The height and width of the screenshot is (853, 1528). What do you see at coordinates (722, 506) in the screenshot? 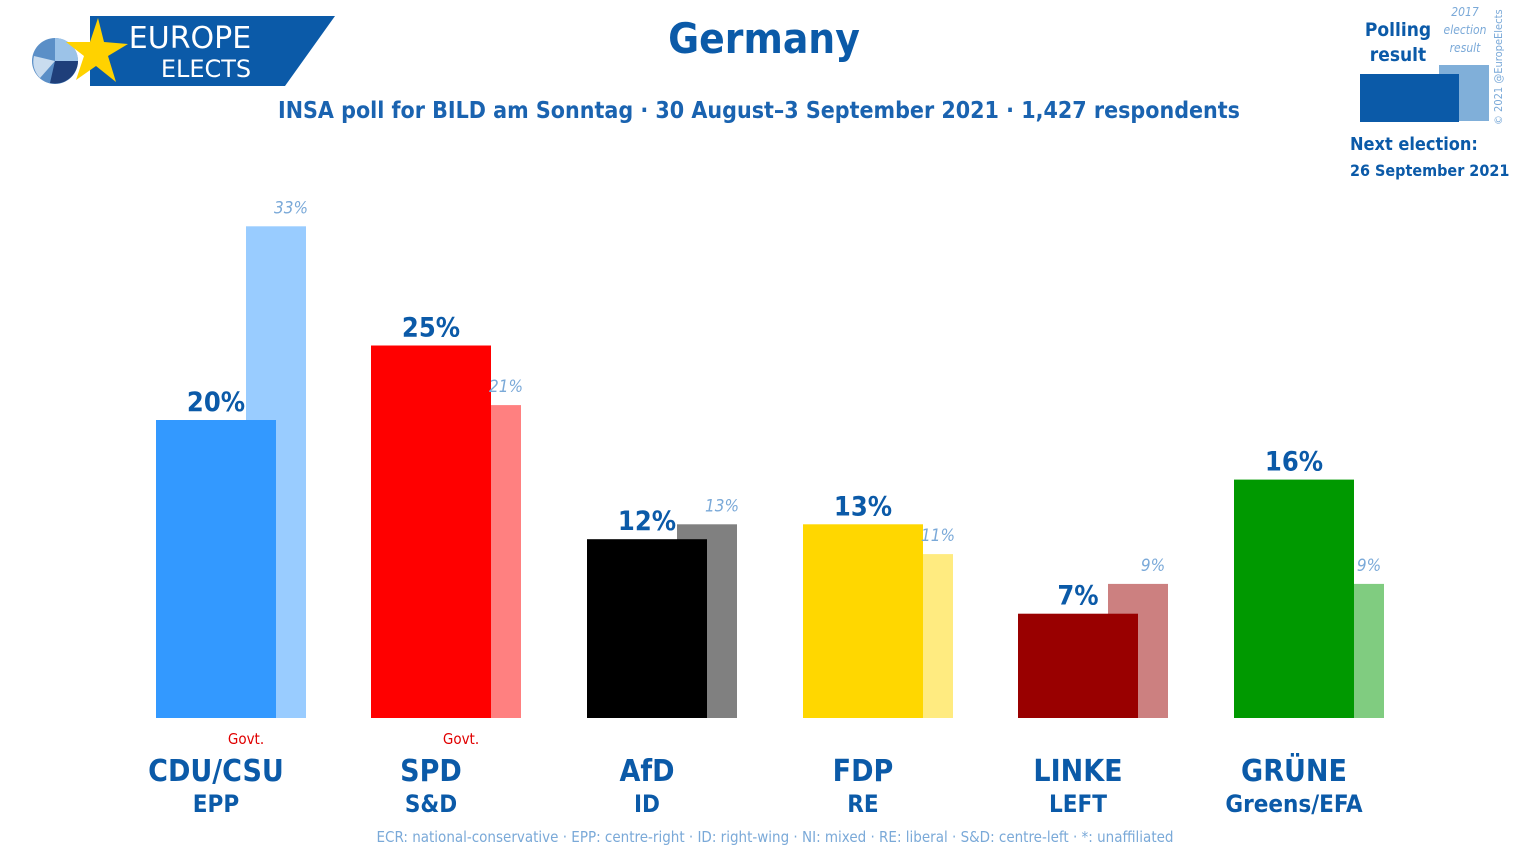
I see `prev-value-label: 13%` at bounding box center [722, 506].